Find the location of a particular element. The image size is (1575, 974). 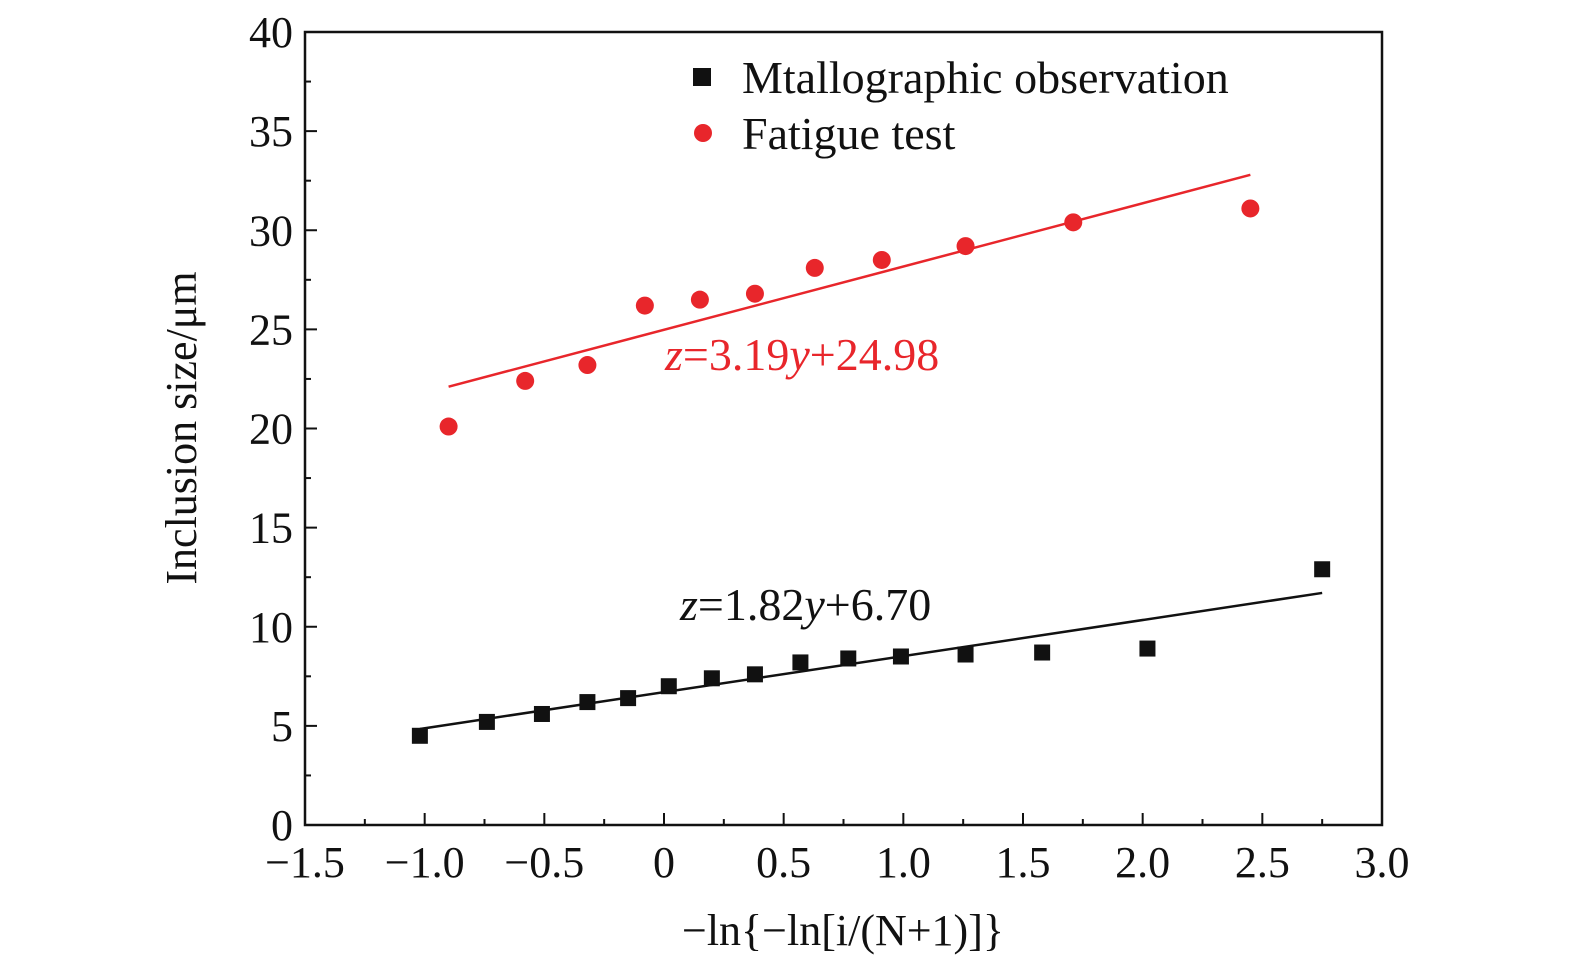

x-tick-label: 2.5 is located at coordinates (1262, 862).